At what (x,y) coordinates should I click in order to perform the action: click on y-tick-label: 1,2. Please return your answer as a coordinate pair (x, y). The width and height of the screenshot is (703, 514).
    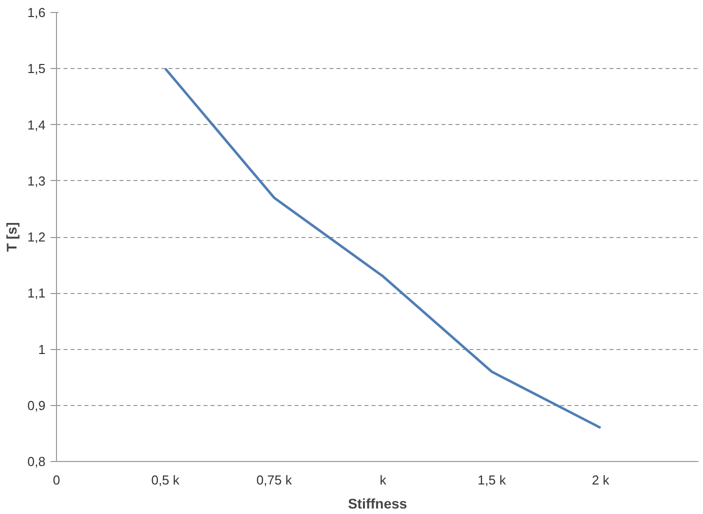
    Looking at the image, I should click on (36, 237).